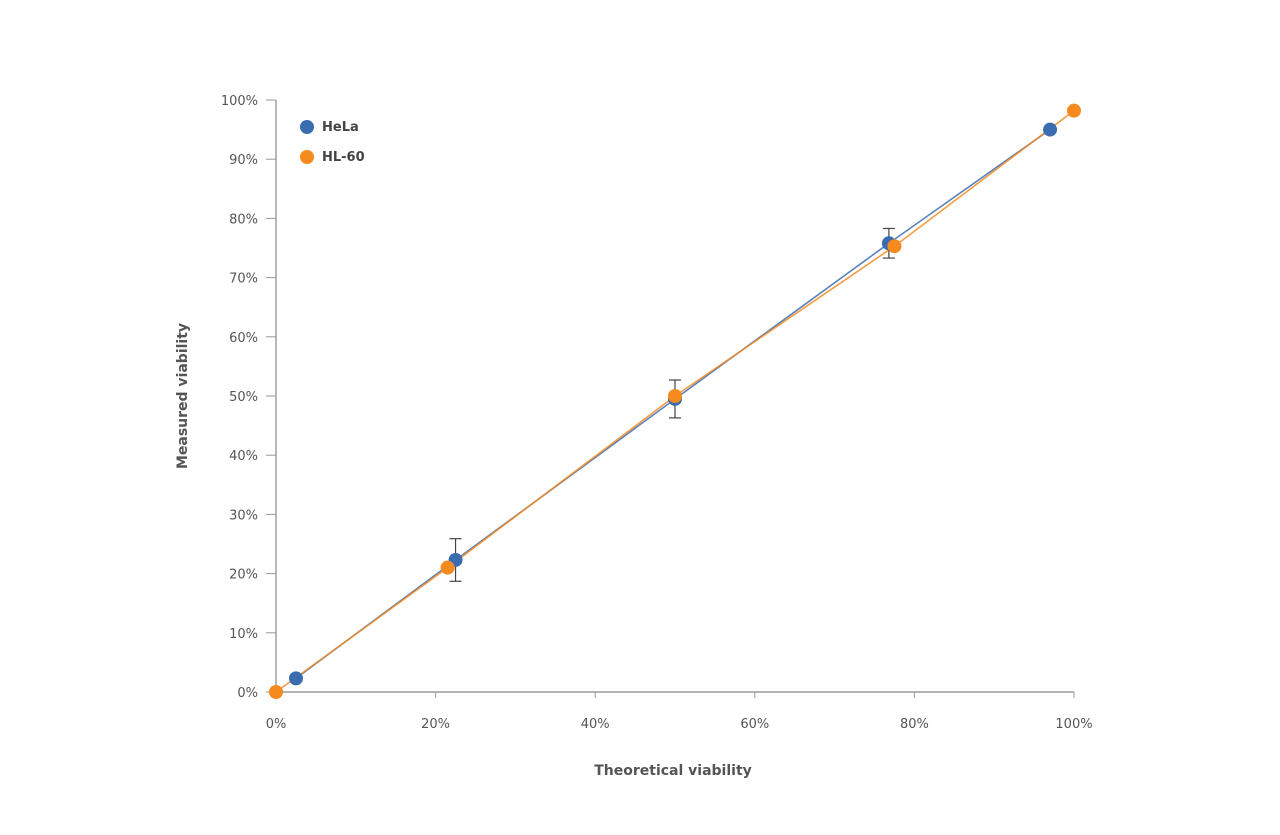  Describe the element at coordinates (276, 724) in the screenshot. I see `x-tick-label: 0%` at that location.